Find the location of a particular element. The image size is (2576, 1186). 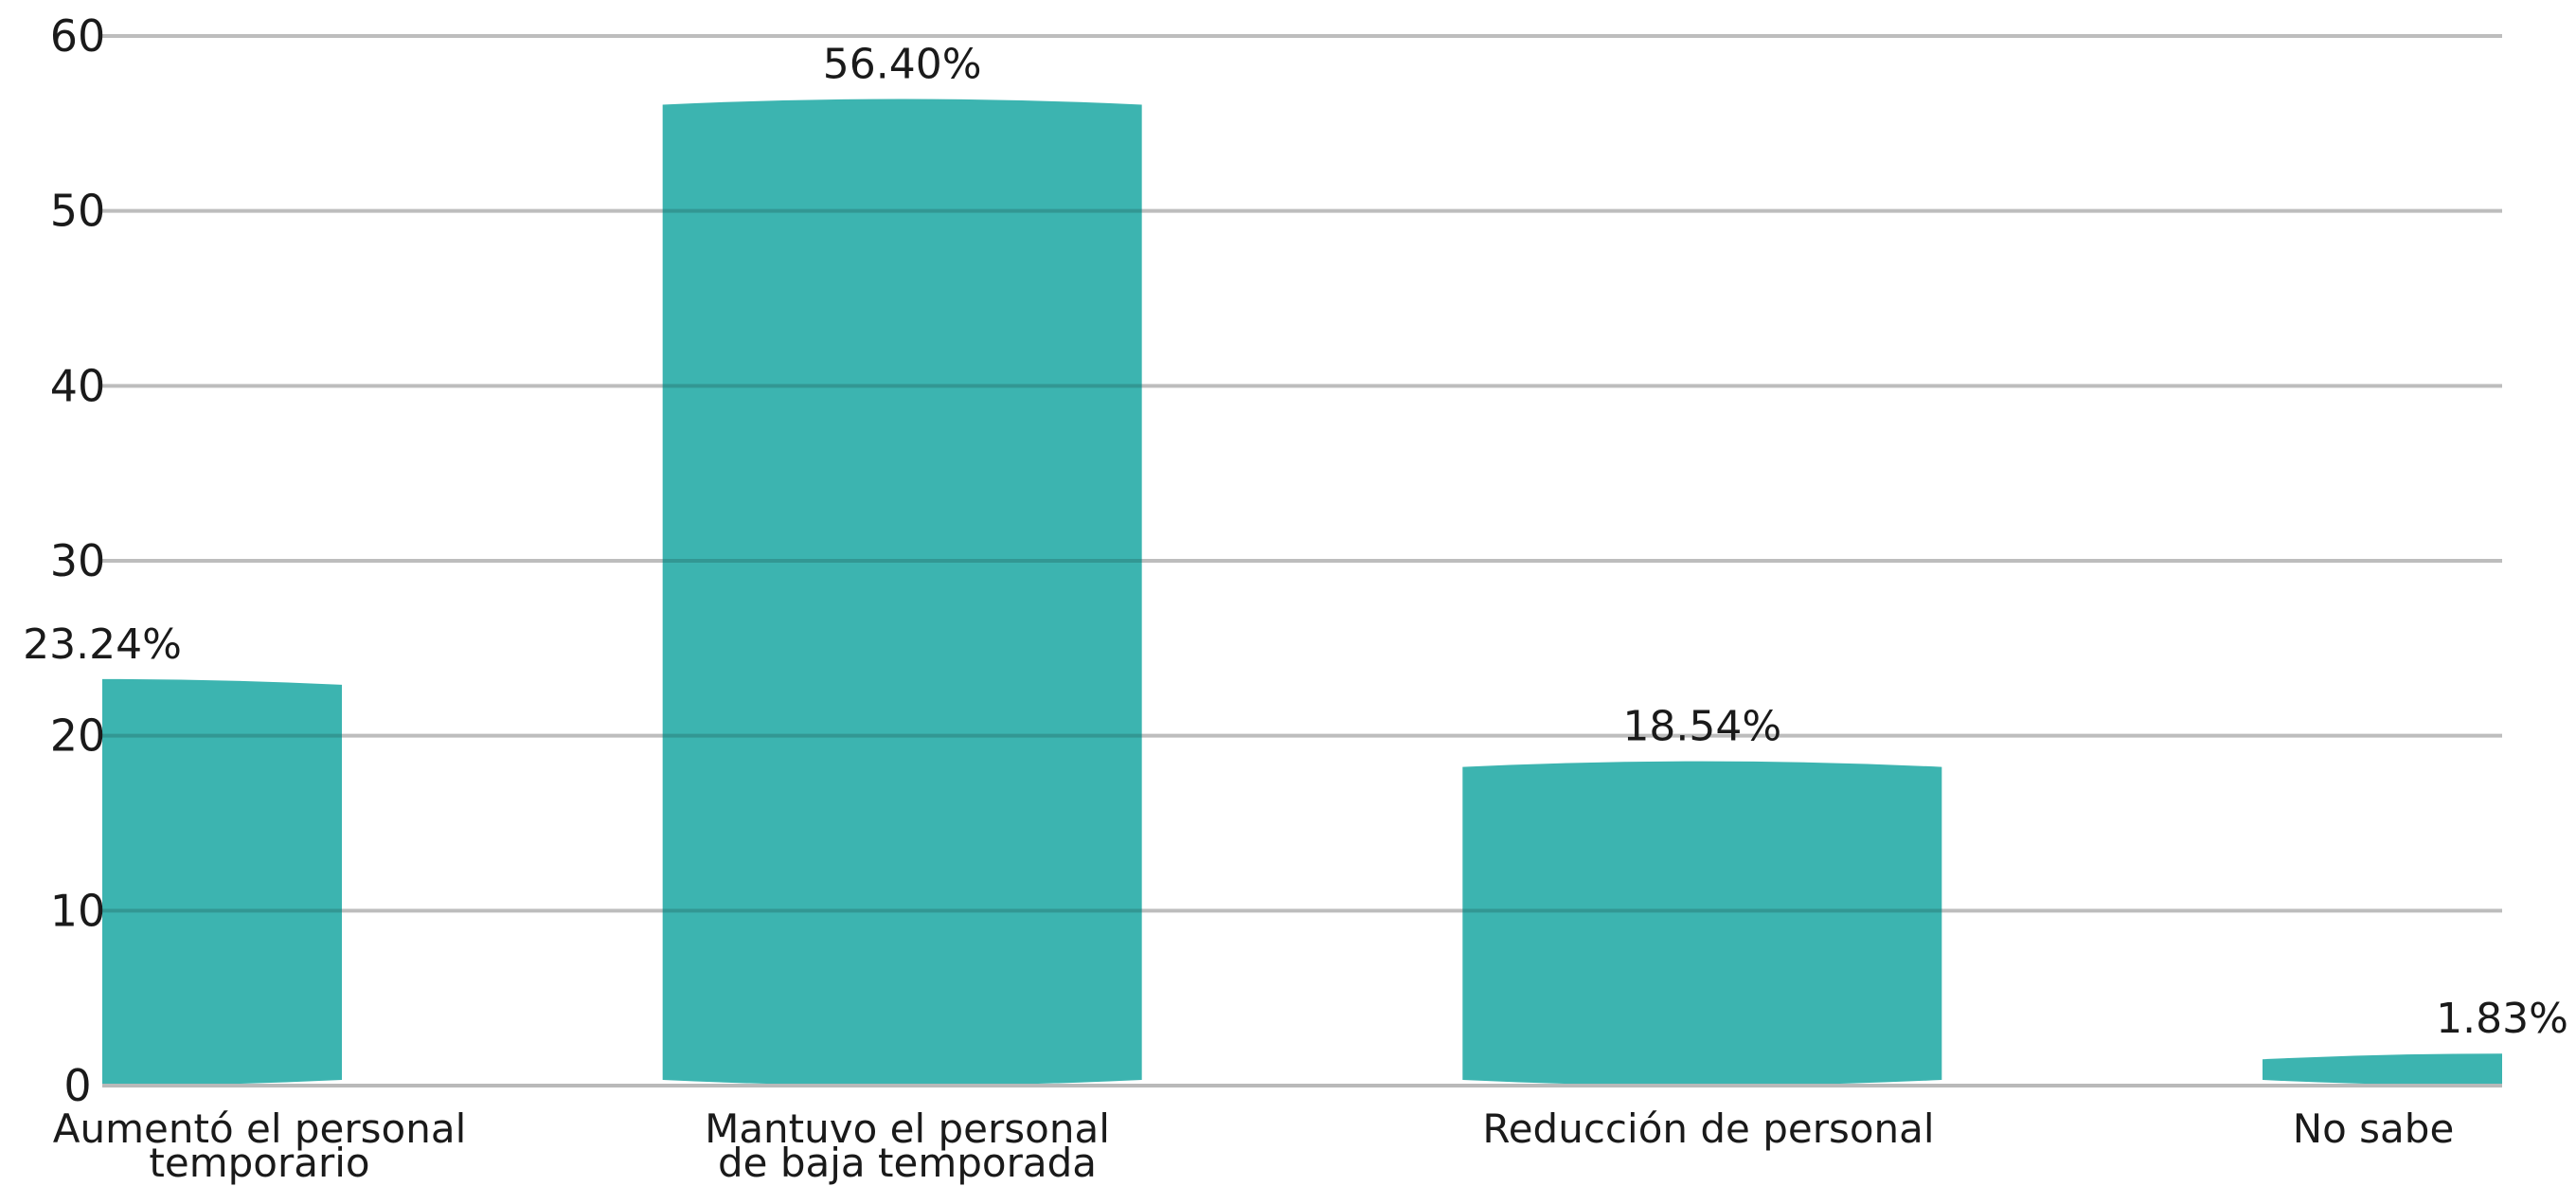

category-label: No sabe is located at coordinates (2374, 1128).